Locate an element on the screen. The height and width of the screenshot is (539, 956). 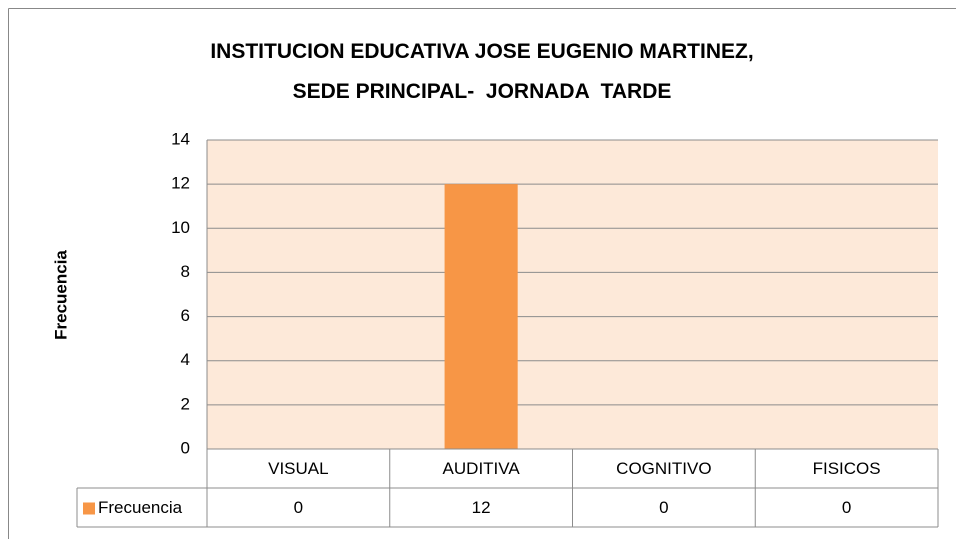
x-tick-label: COGNITIVO is located at coordinates (663, 468).